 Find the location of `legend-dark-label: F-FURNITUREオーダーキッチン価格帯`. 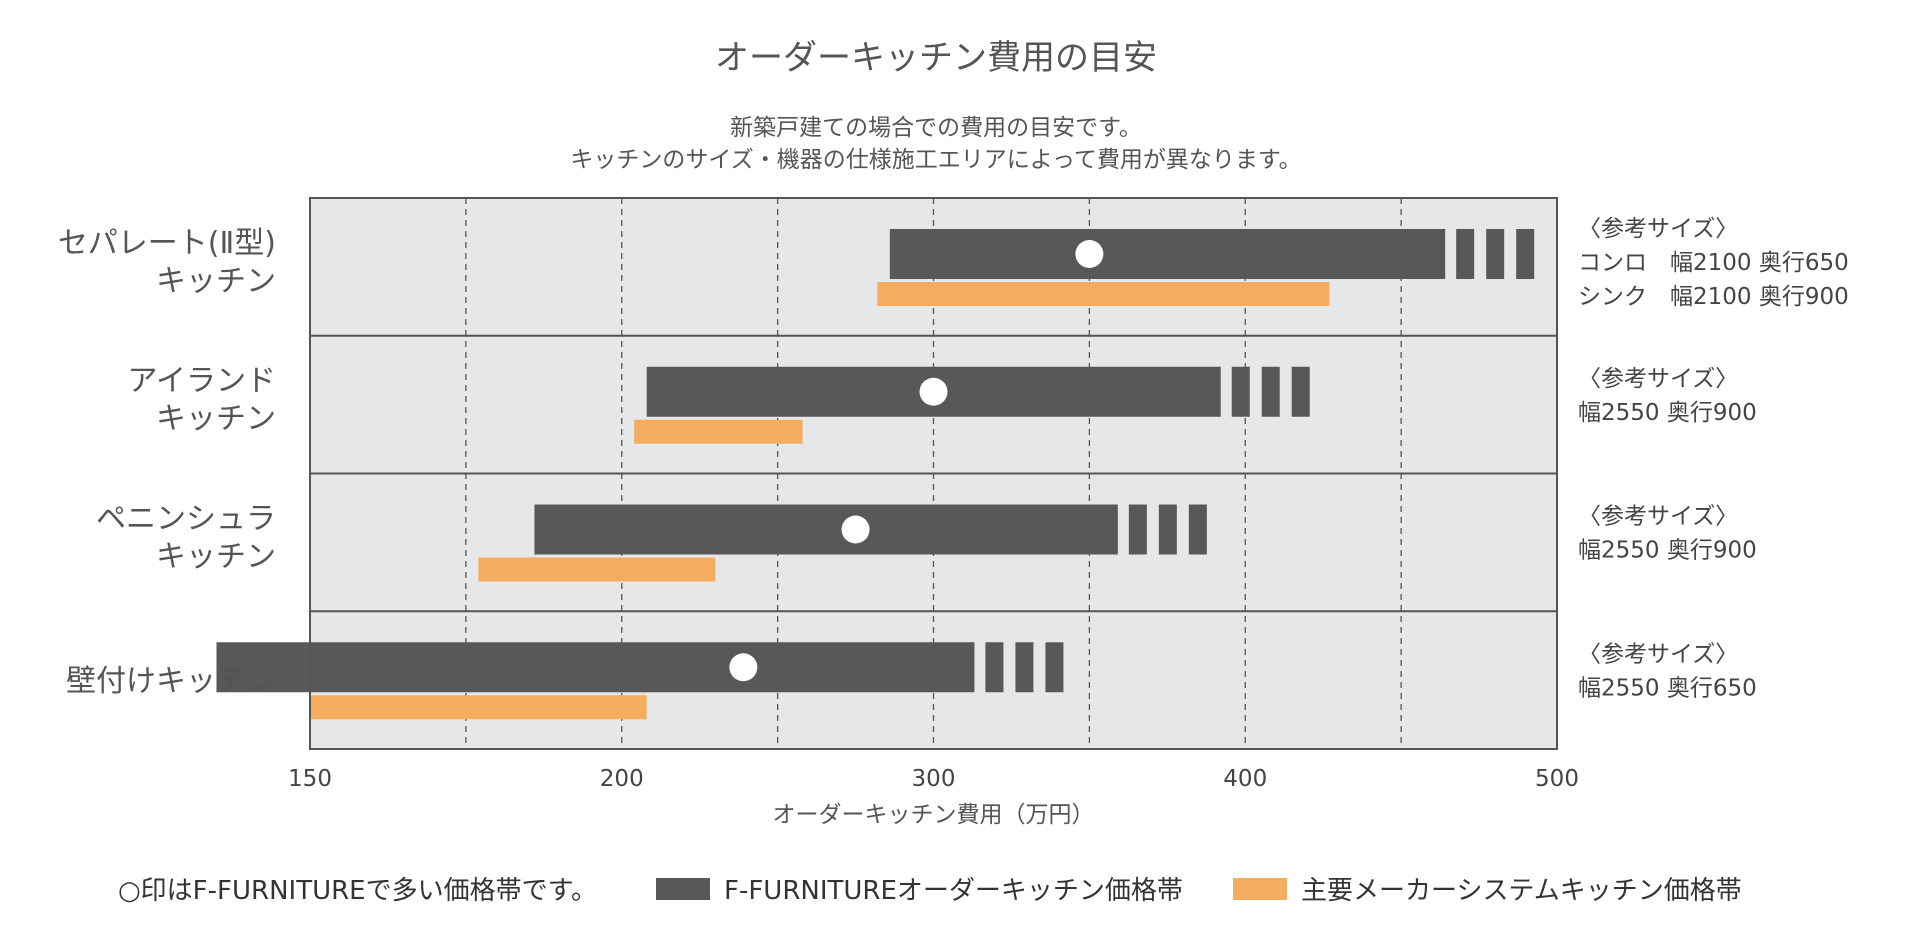

legend-dark-label: F-FURNITUREオーダーキッチン価格帯 is located at coordinates (953, 891).